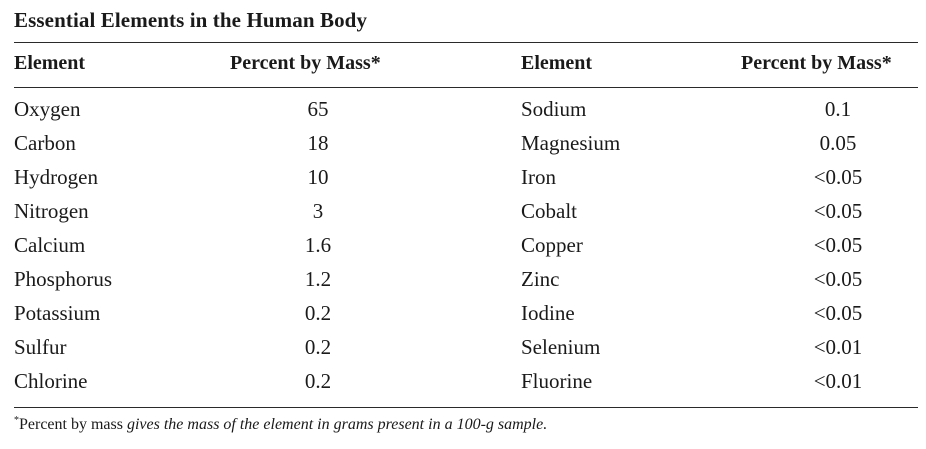 The height and width of the screenshot is (449, 926). What do you see at coordinates (40, 347) in the screenshot?
I see `left-element-cell: Sulfur` at bounding box center [40, 347].